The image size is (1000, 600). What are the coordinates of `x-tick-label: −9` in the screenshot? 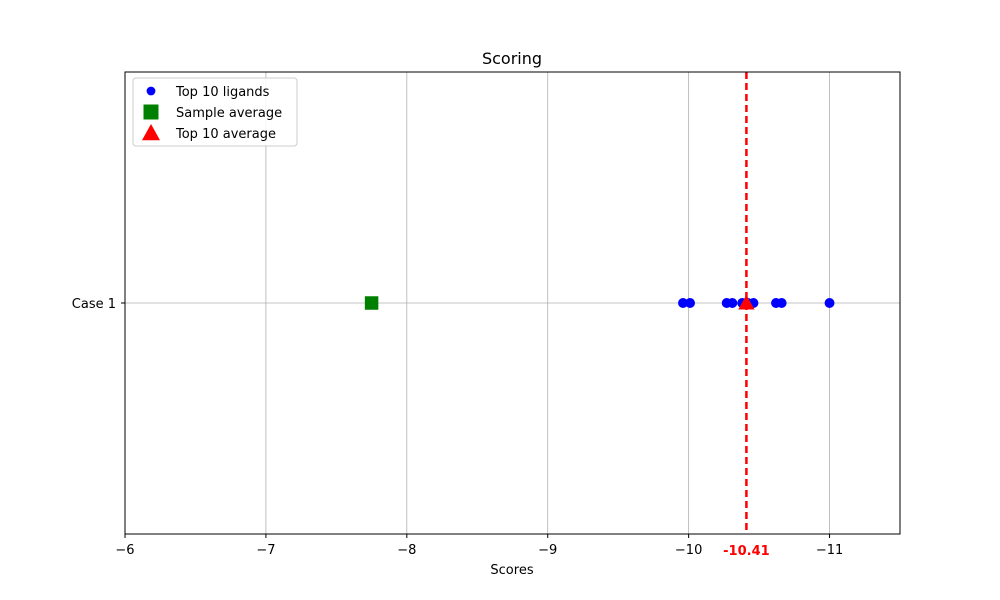 It's located at (547, 550).